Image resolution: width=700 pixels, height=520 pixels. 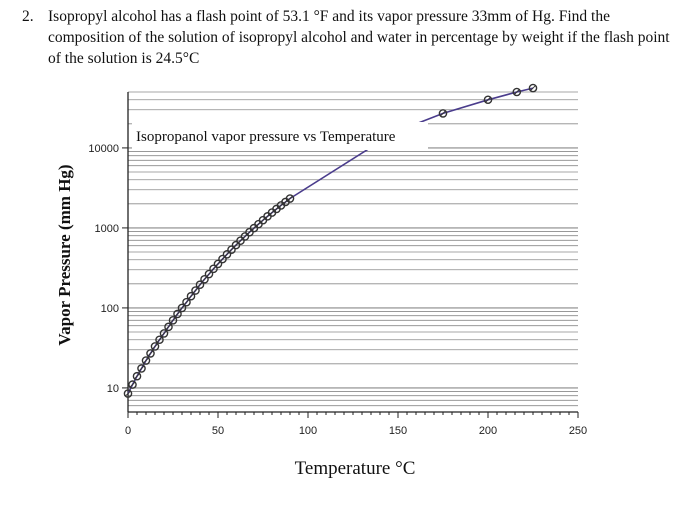 What do you see at coordinates (128, 431) in the screenshot?
I see `x-tick-label: 0` at bounding box center [128, 431].